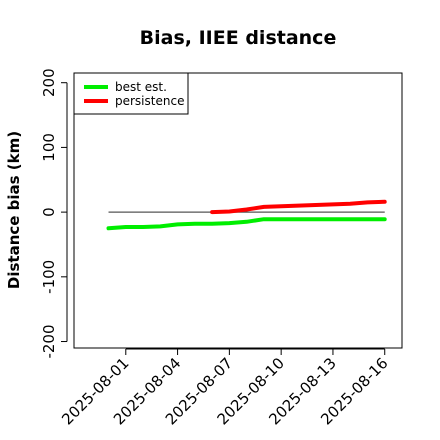 This screenshot has width=440, height=440. What do you see at coordinates (141, 87) in the screenshot?
I see `legend-label: best est.` at bounding box center [141, 87].